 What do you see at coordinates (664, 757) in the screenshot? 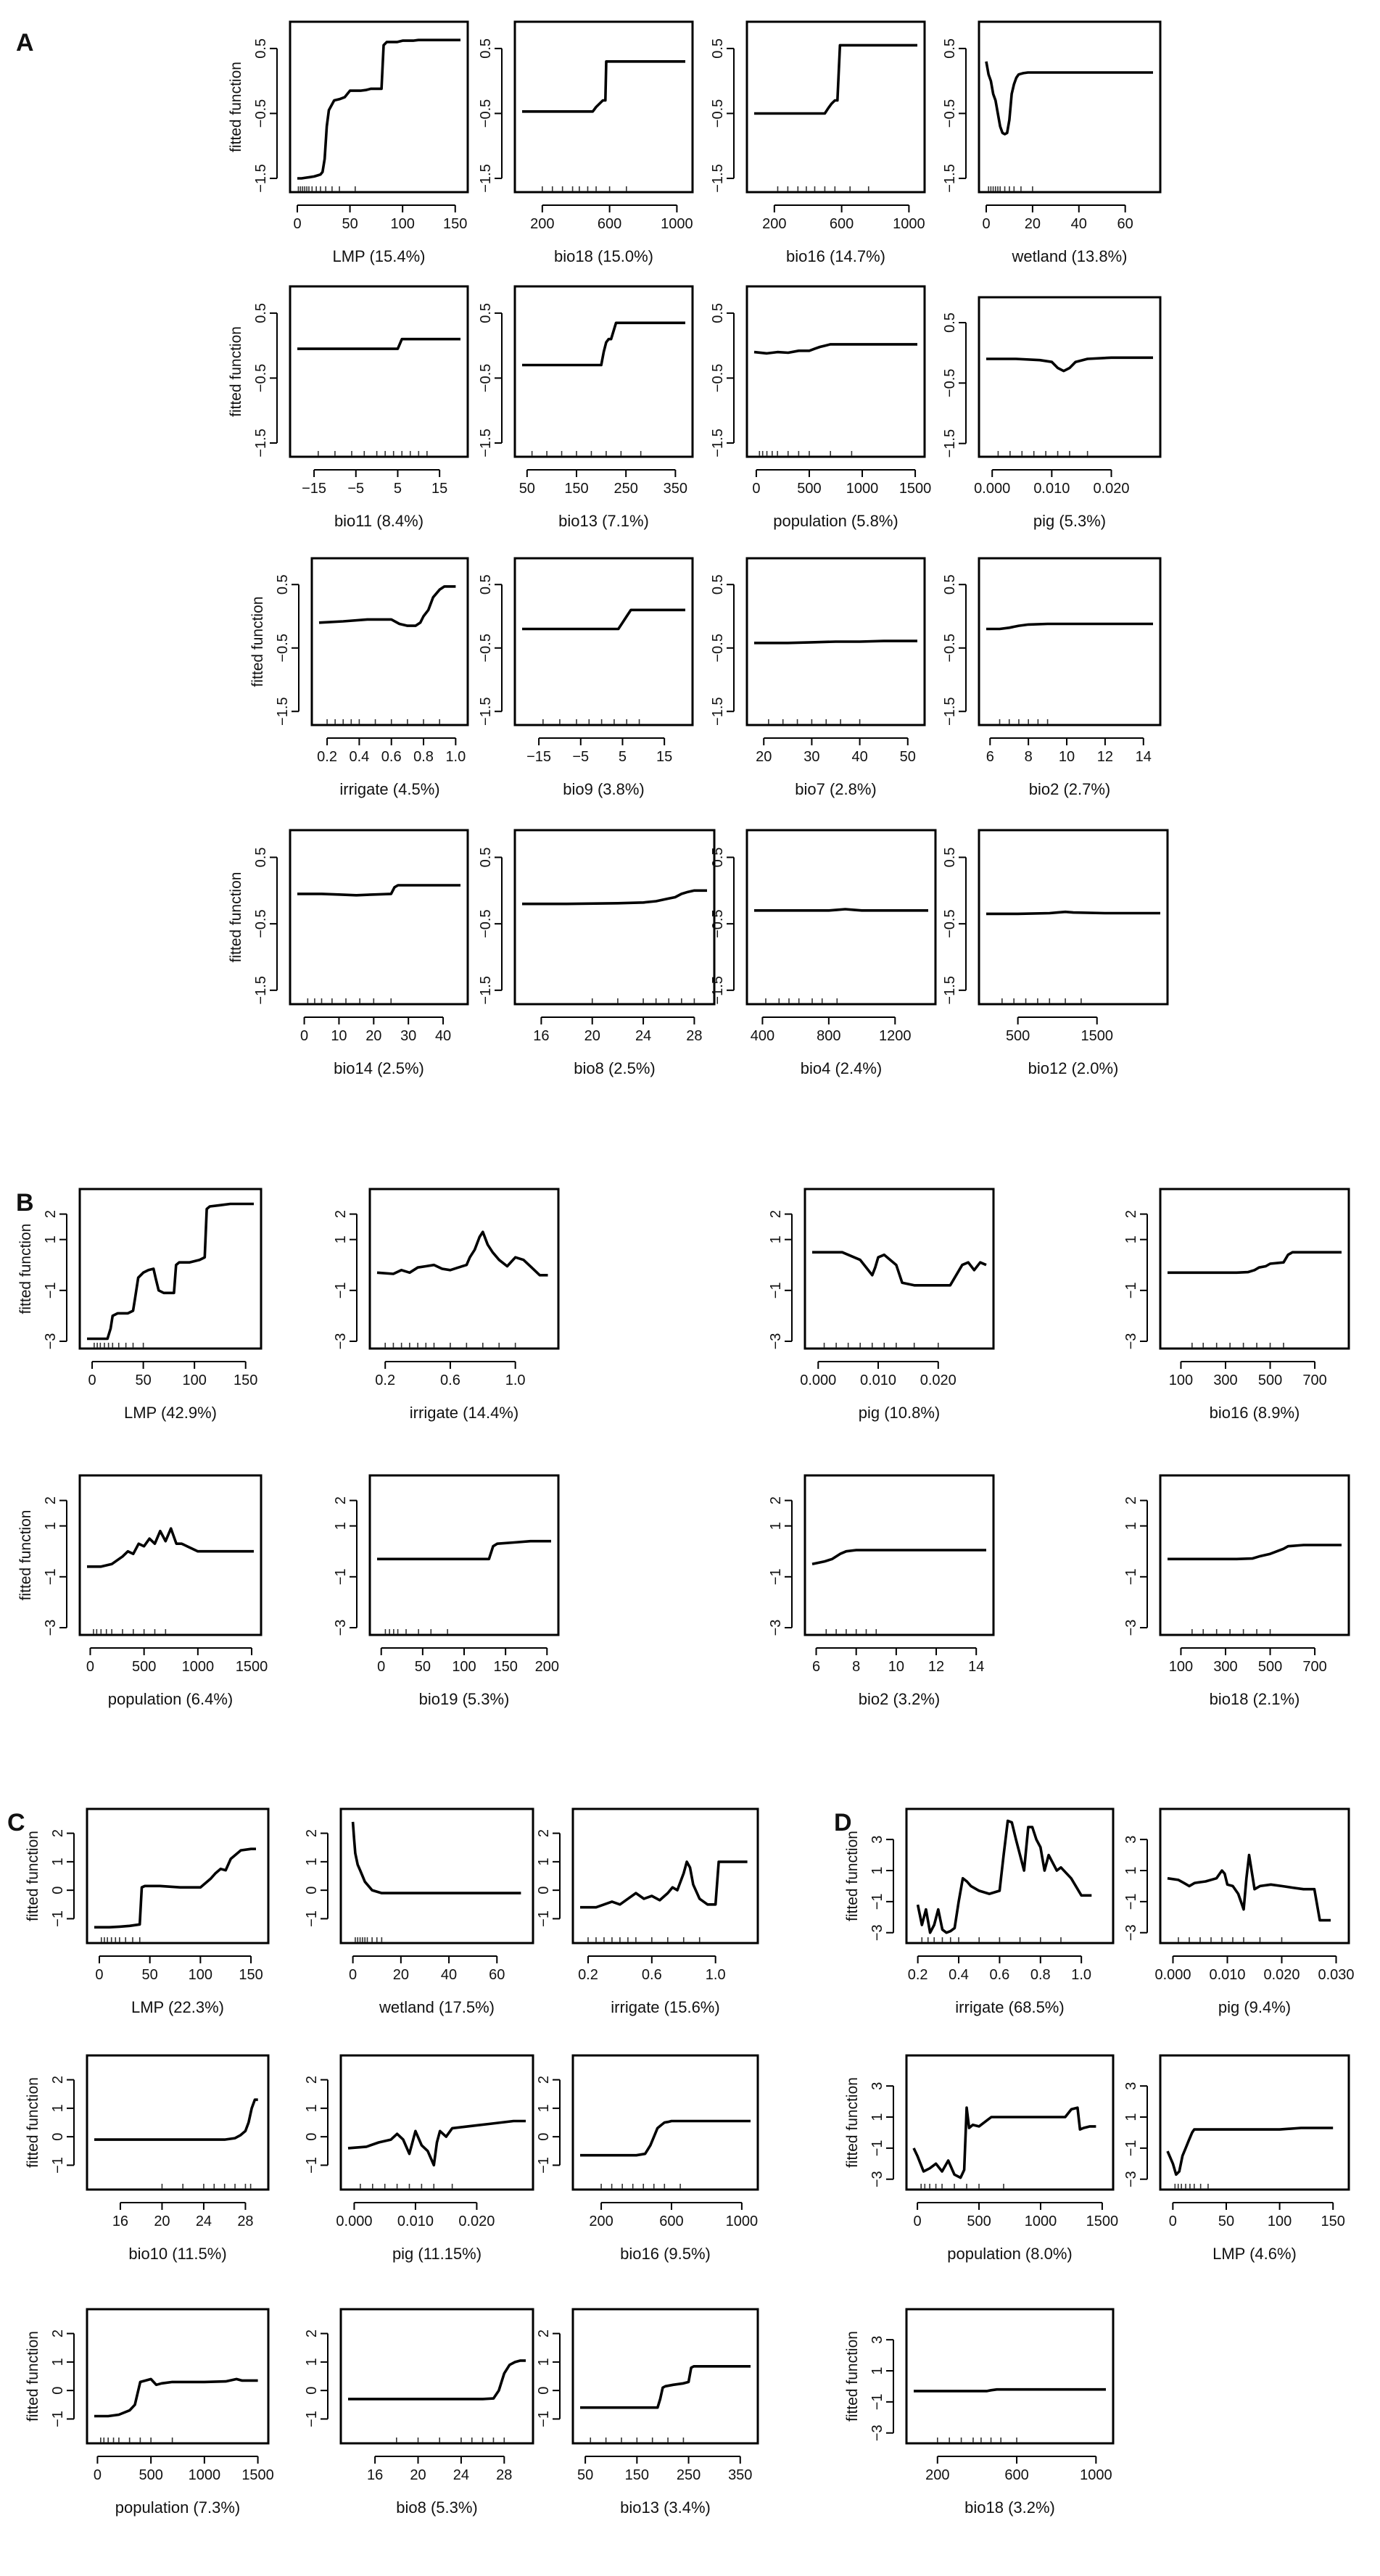
I see `x-tick-label: 15` at bounding box center [664, 757].